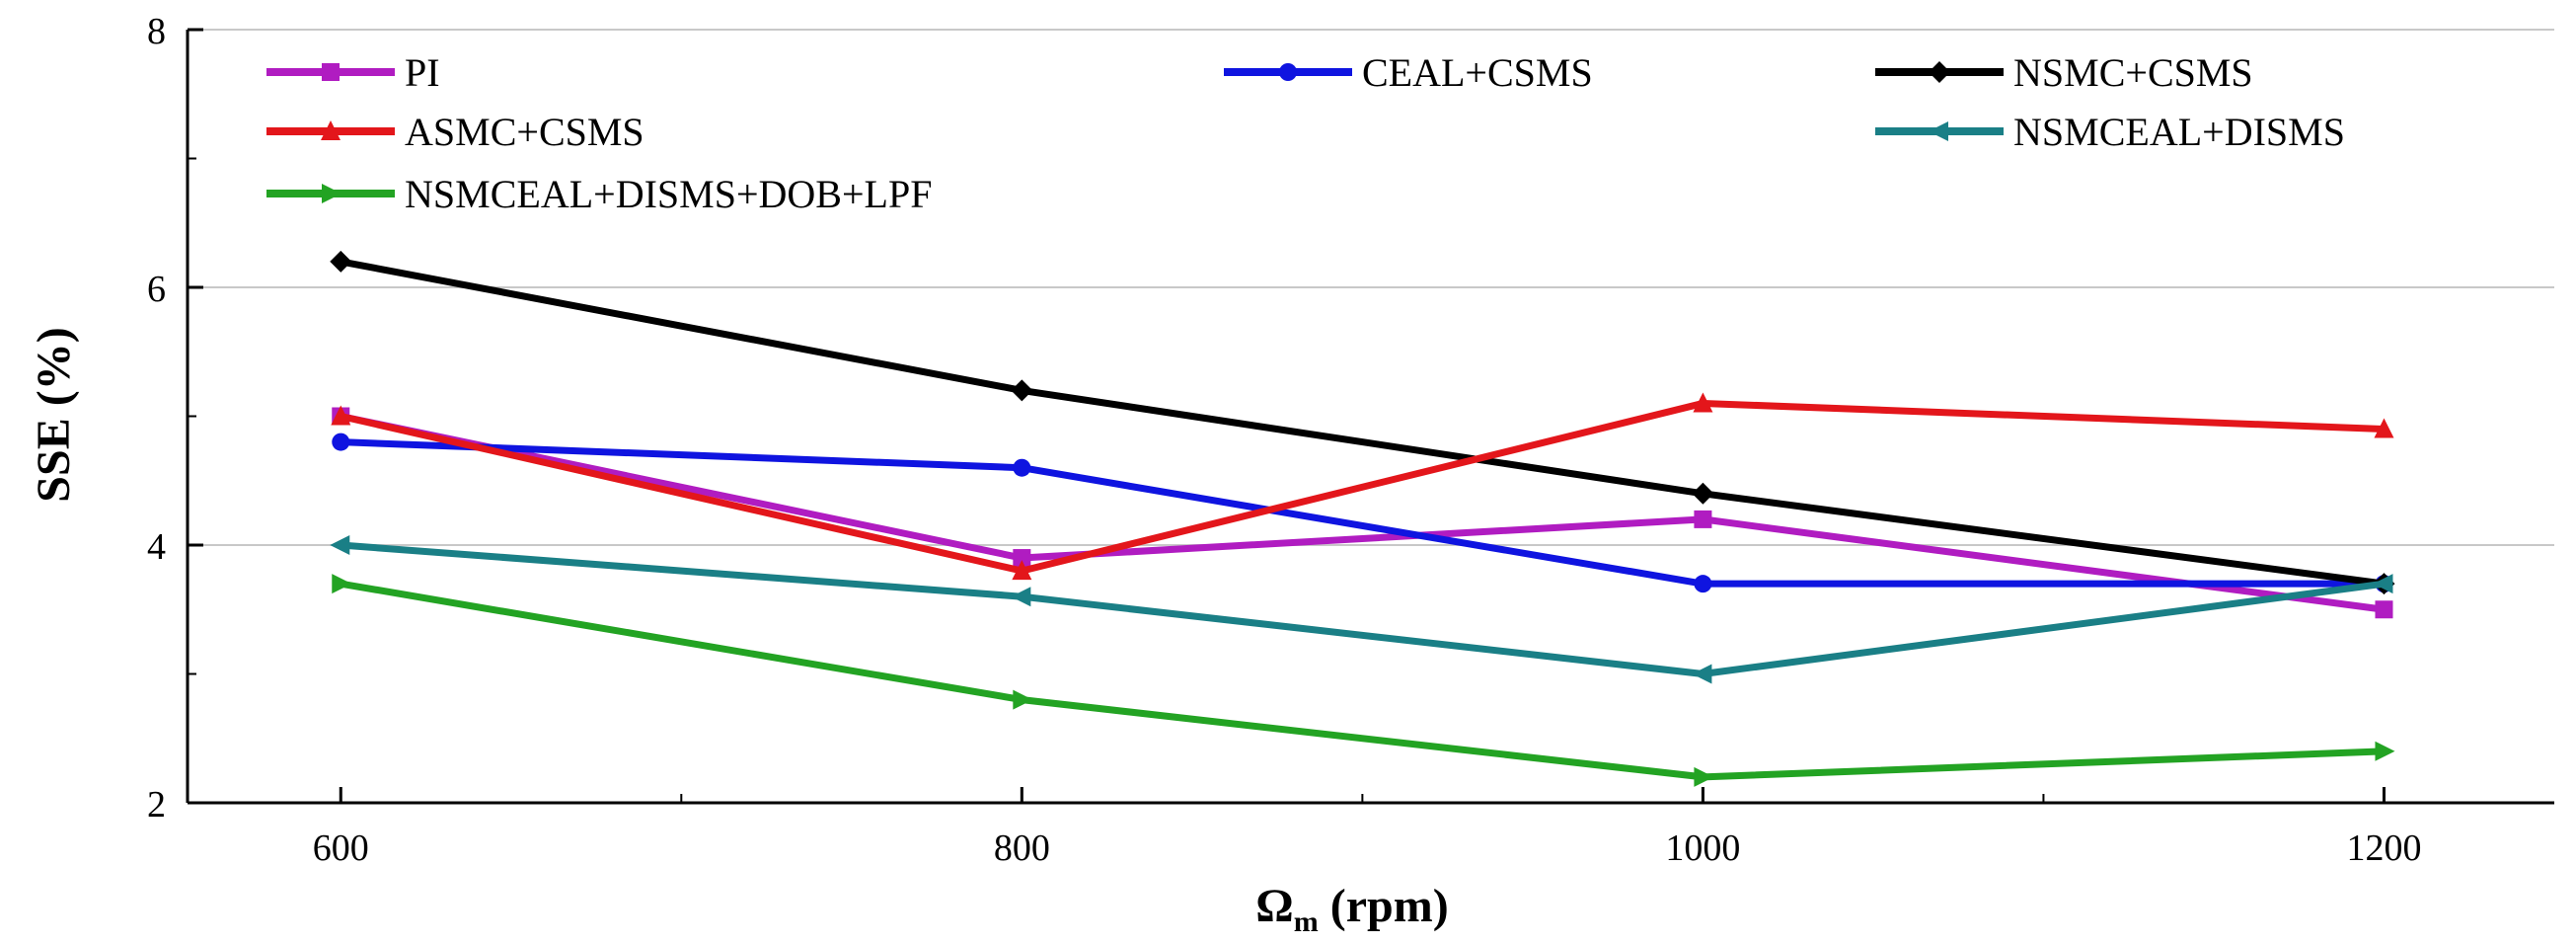  I want to click on legend-marker-ceal-csms, so click(1288, 72).